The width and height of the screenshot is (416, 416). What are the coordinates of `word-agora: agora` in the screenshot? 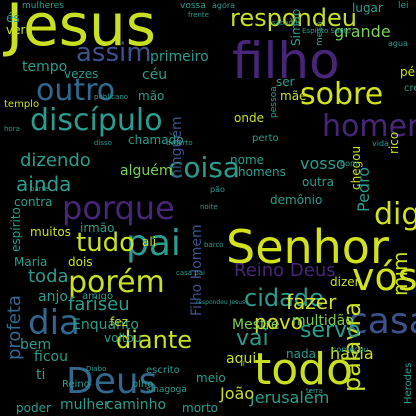 It's located at (224, 5).